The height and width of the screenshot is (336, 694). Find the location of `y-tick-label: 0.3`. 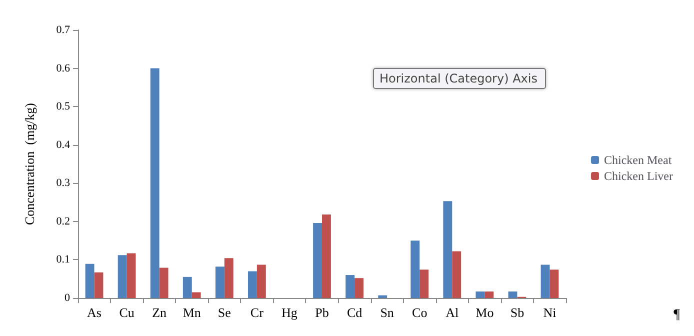

y-tick-label: 0.3 is located at coordinates (63, 183).